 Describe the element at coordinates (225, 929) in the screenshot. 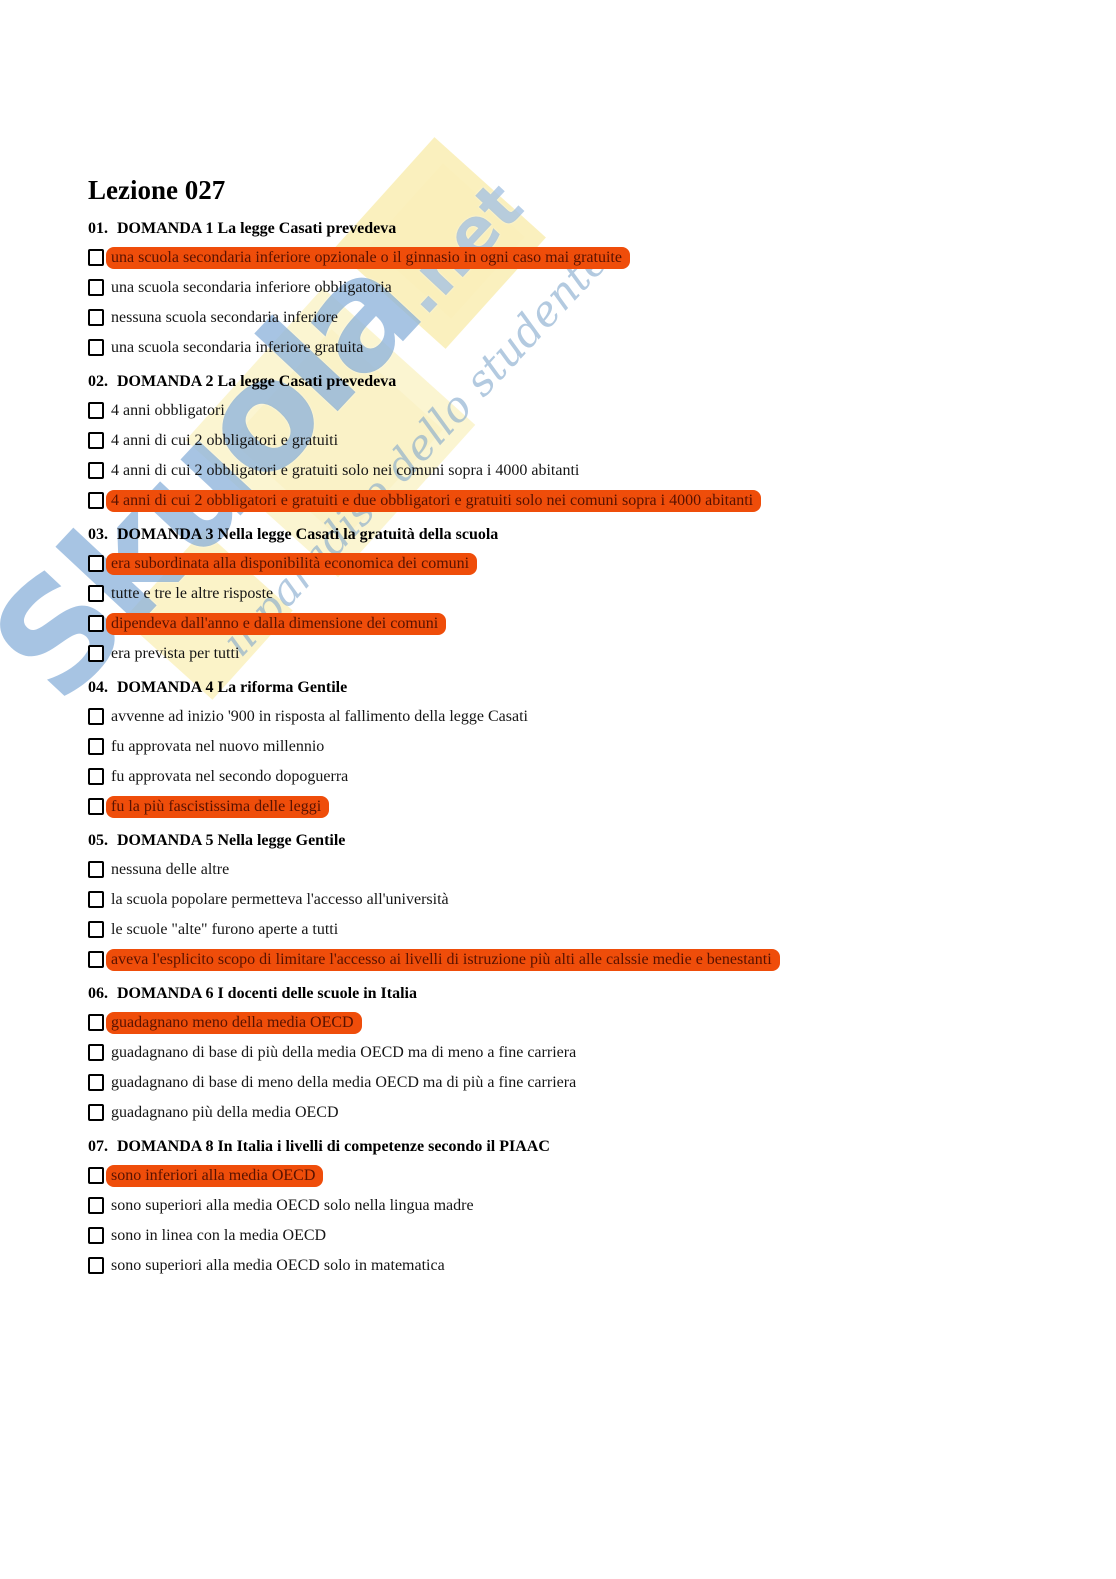

I see `answer-text: le scuole "alte" furono aperte a tutti` at that location.